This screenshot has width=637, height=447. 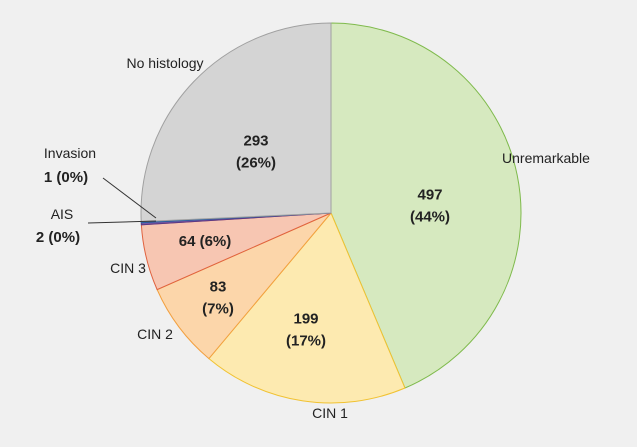 What do you see at coordinates (218, 297) in the screenshot?
I see `data-label: 83 (7%)` at bounding box center [218, 297].